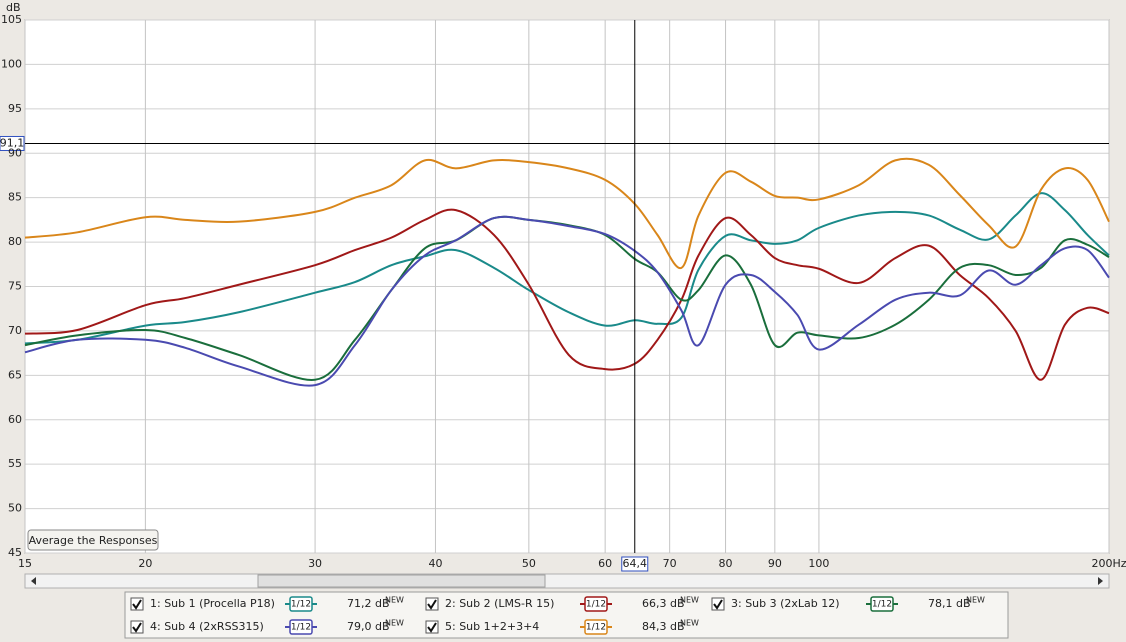 This screenshot has width=1126, height=642. What do you see at coordinates (499, 603) in the screenshot?
I see `series-name: 2: Sub 2 (LMS-R 15)` at bounding box center [499, 603].